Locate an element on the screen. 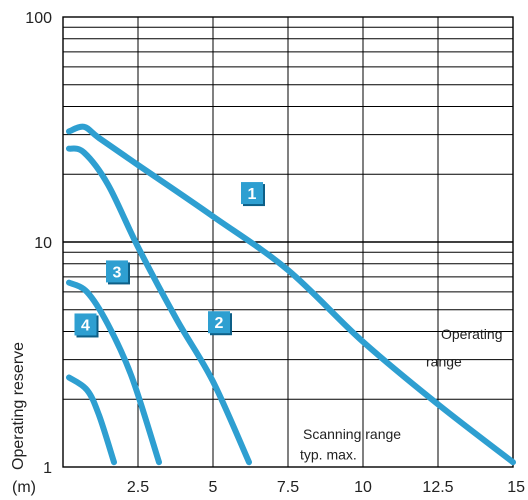  x-tick-label: 7.5 is located at coordinates (288, 487).